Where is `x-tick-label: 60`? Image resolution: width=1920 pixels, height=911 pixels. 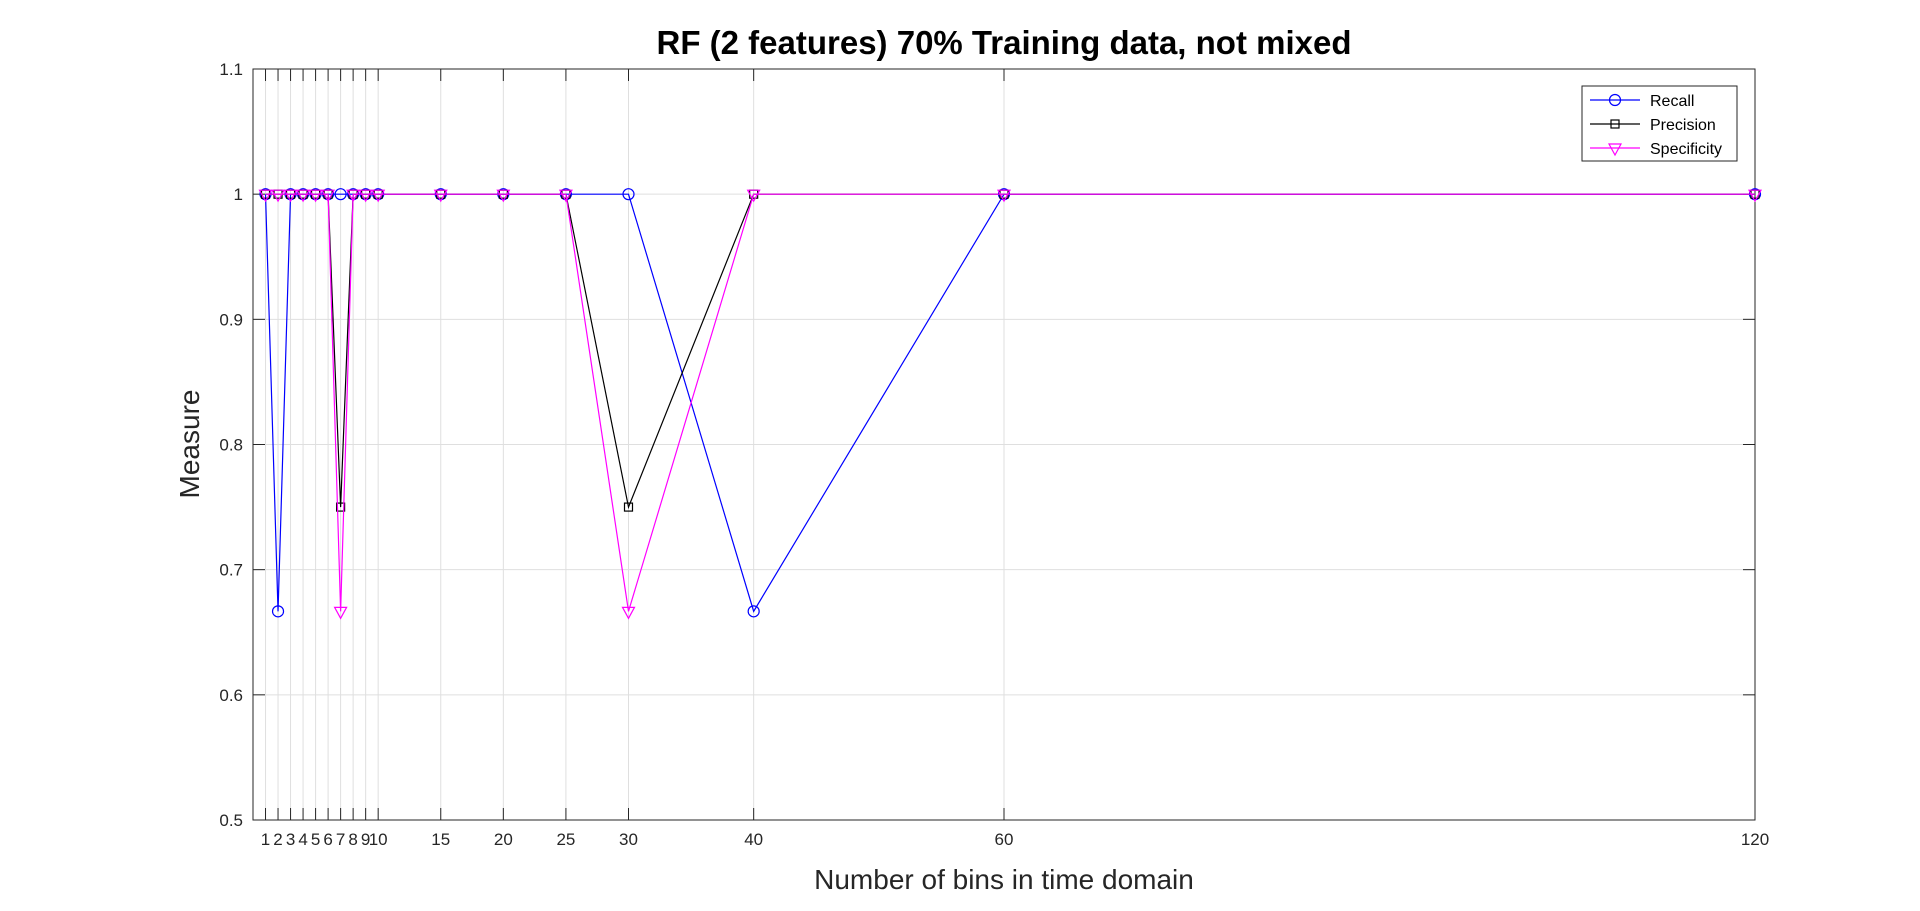 x-tick-label: 60 is located at coordinates (1004, 839).